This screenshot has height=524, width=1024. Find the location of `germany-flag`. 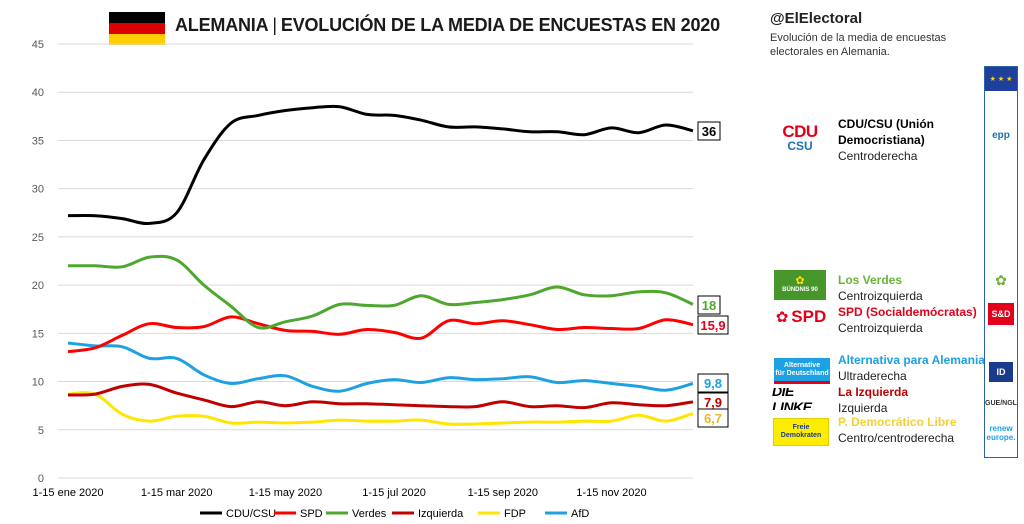

germany-flag is located at coordinates (137, 28).